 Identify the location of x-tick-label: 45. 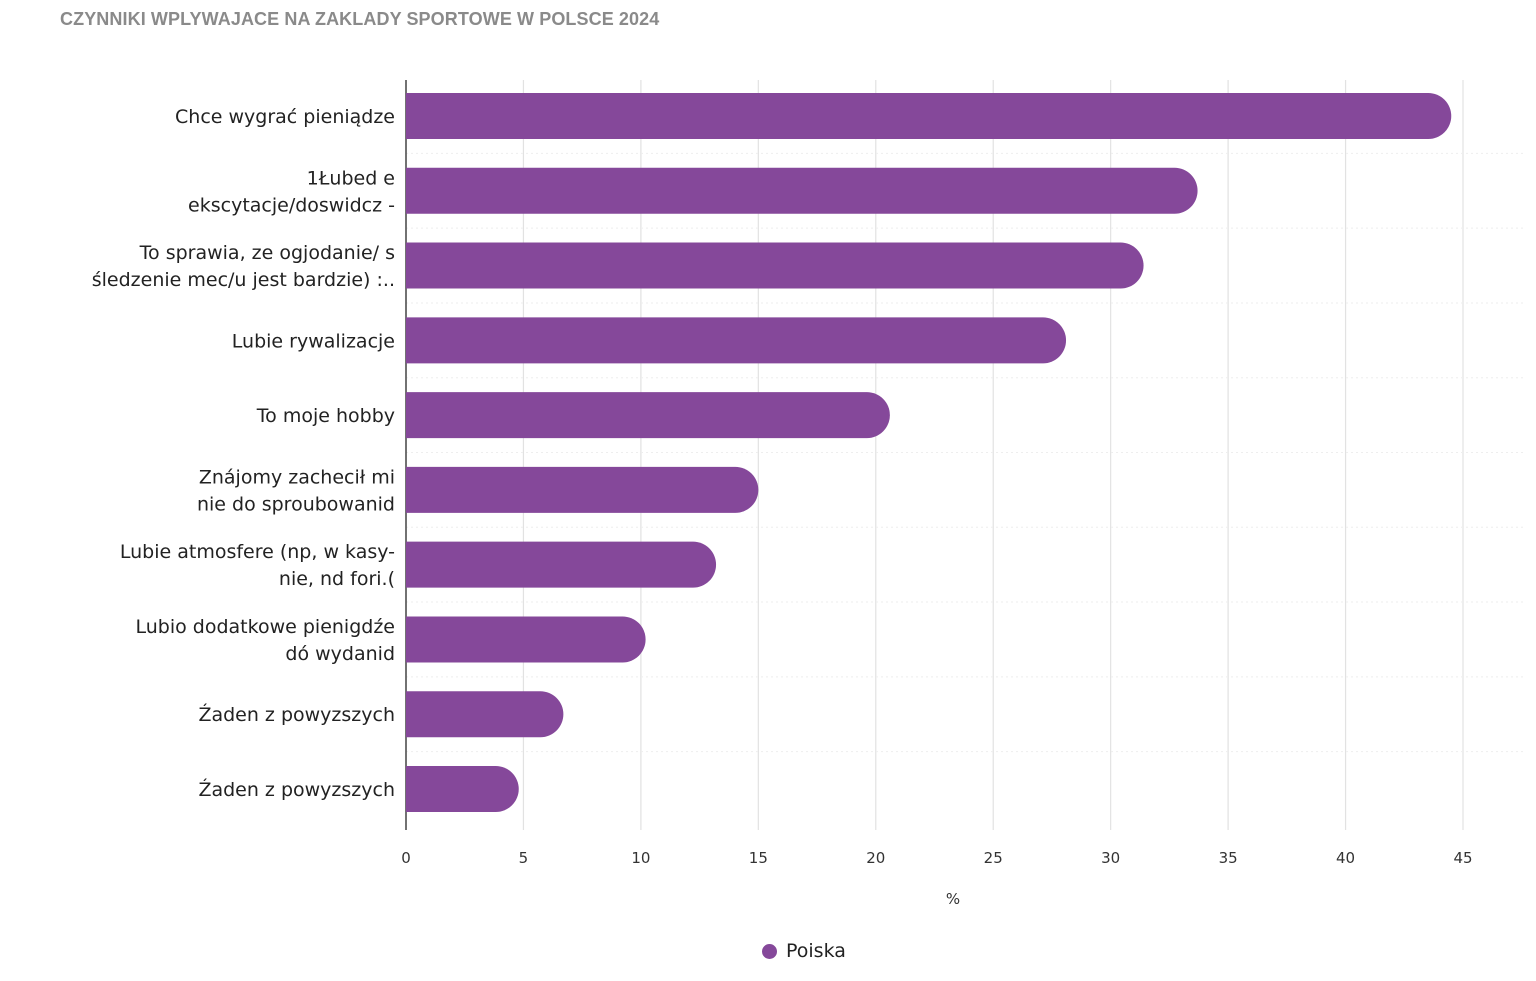
(1462, 858).